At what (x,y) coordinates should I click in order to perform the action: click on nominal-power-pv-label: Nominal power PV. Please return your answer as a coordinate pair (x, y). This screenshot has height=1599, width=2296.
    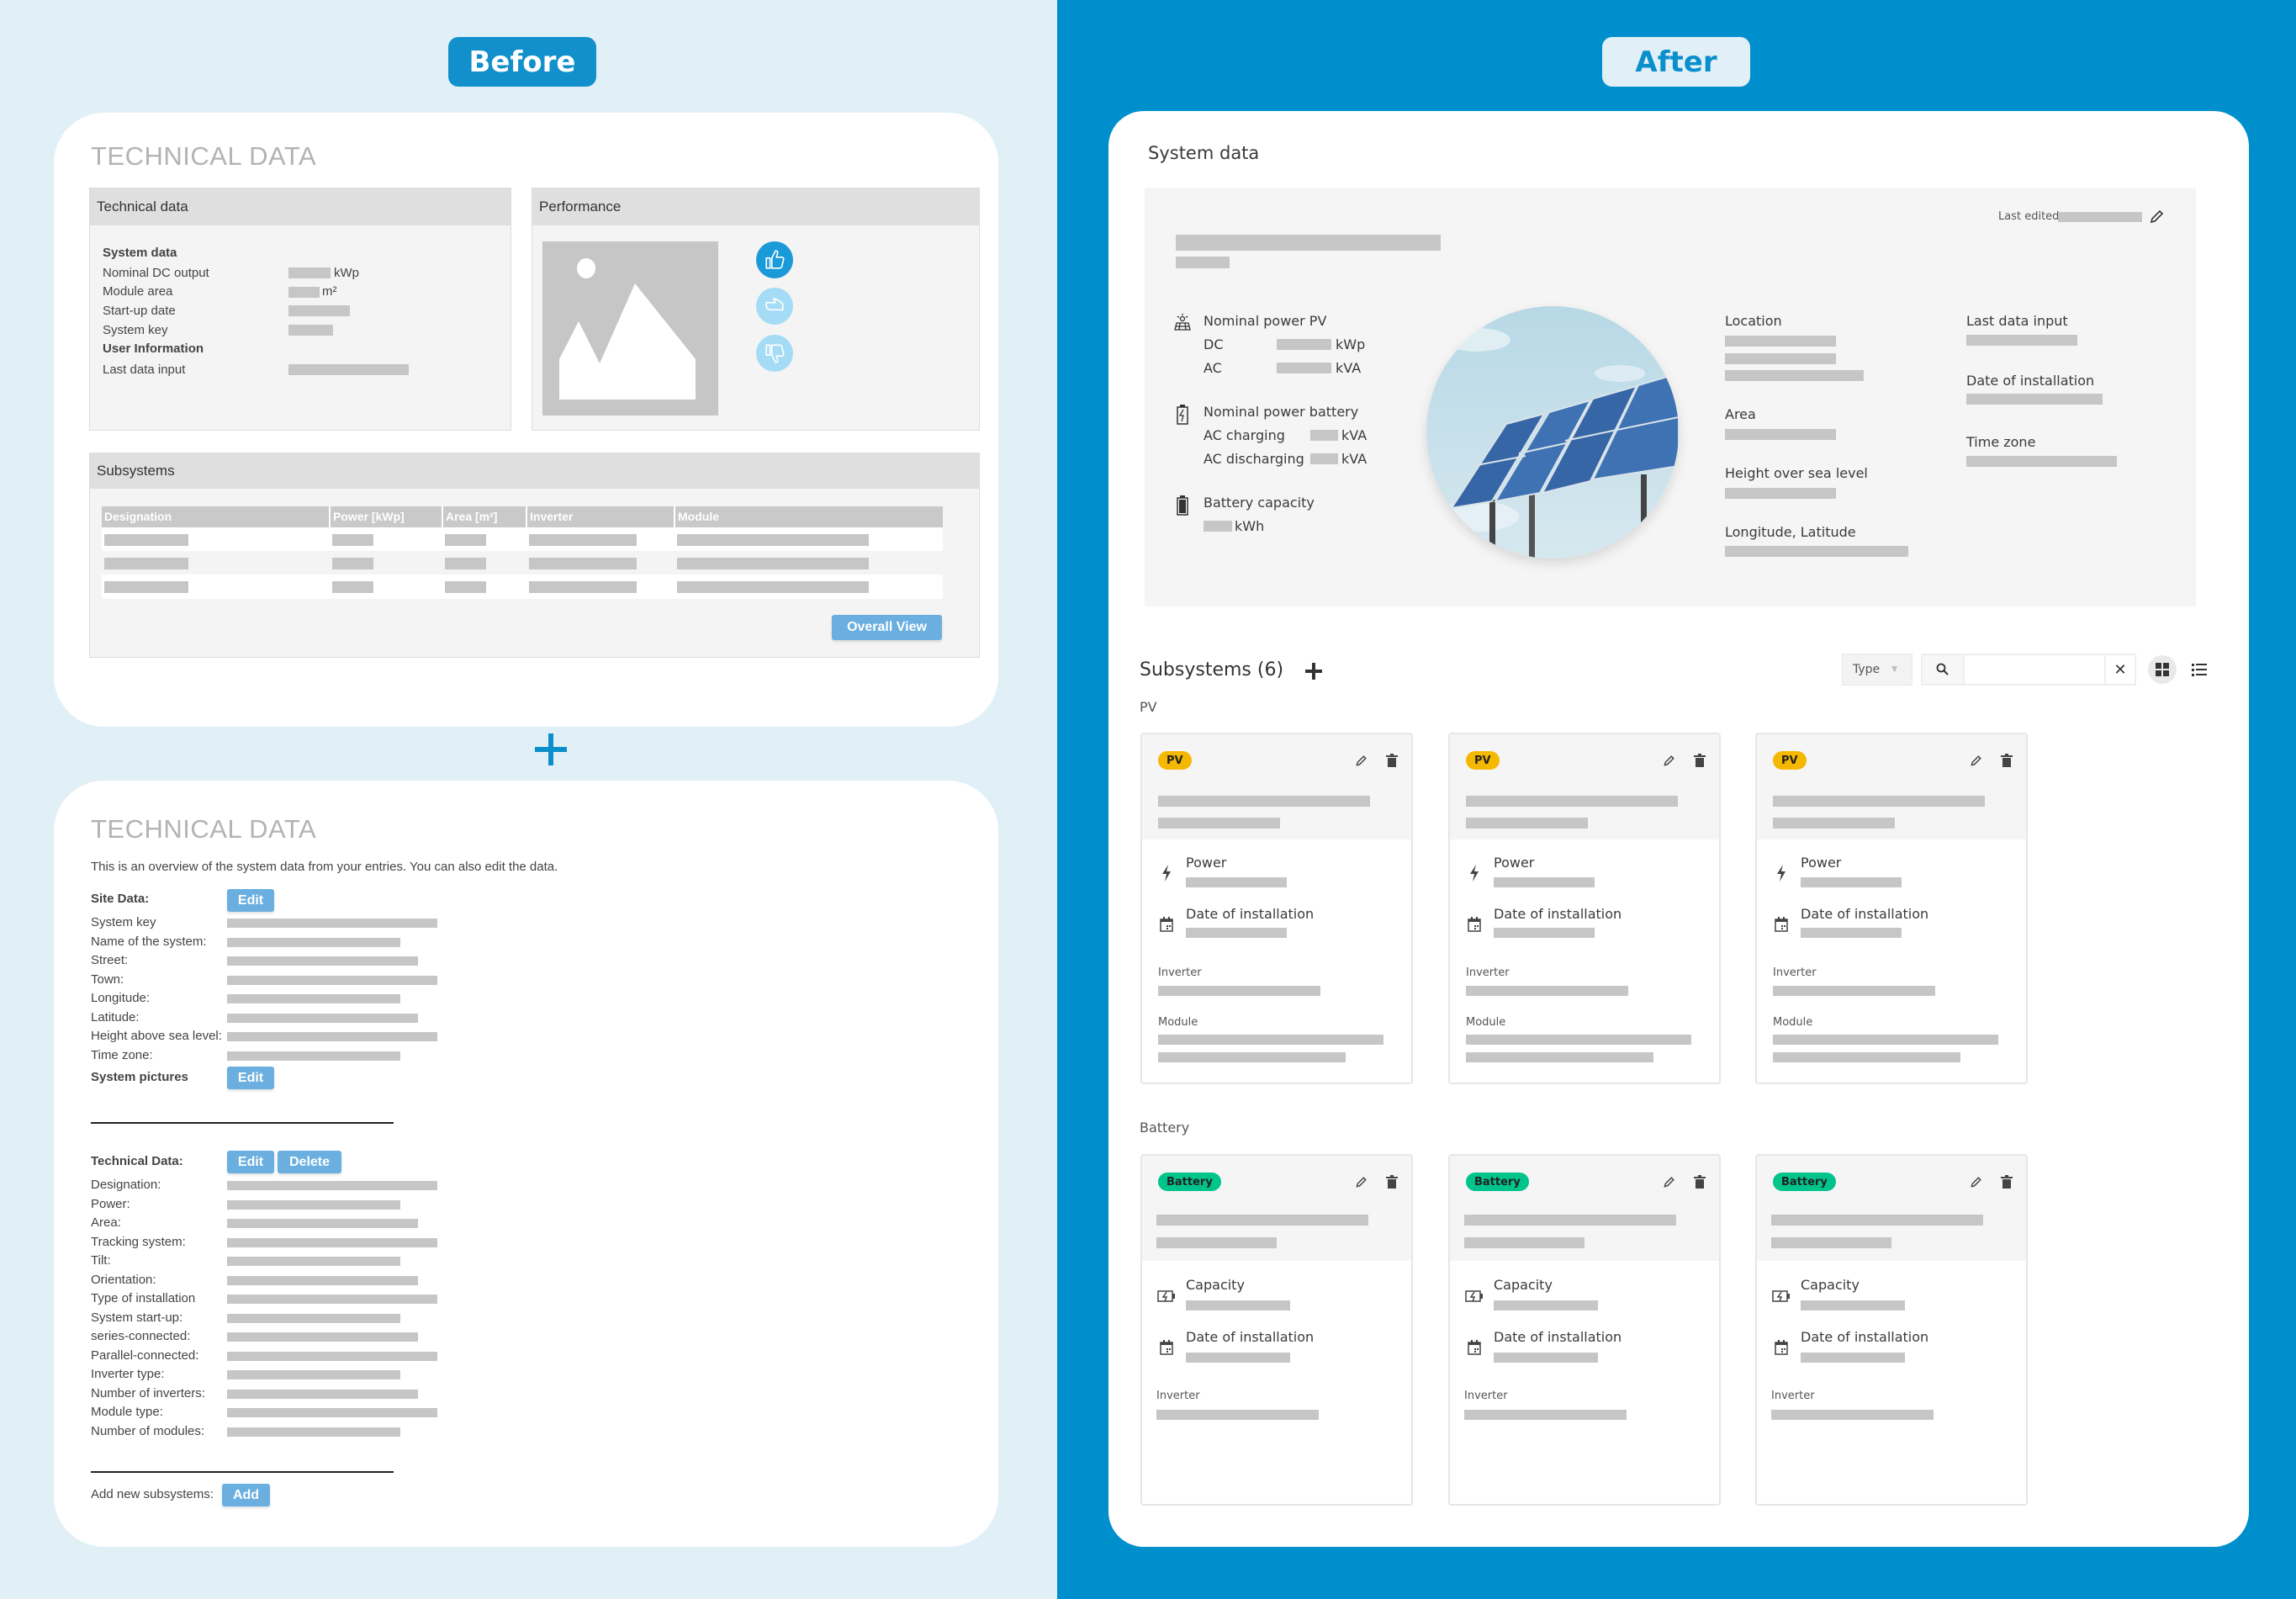
    Looking at the image, I should click on (1265, 321).